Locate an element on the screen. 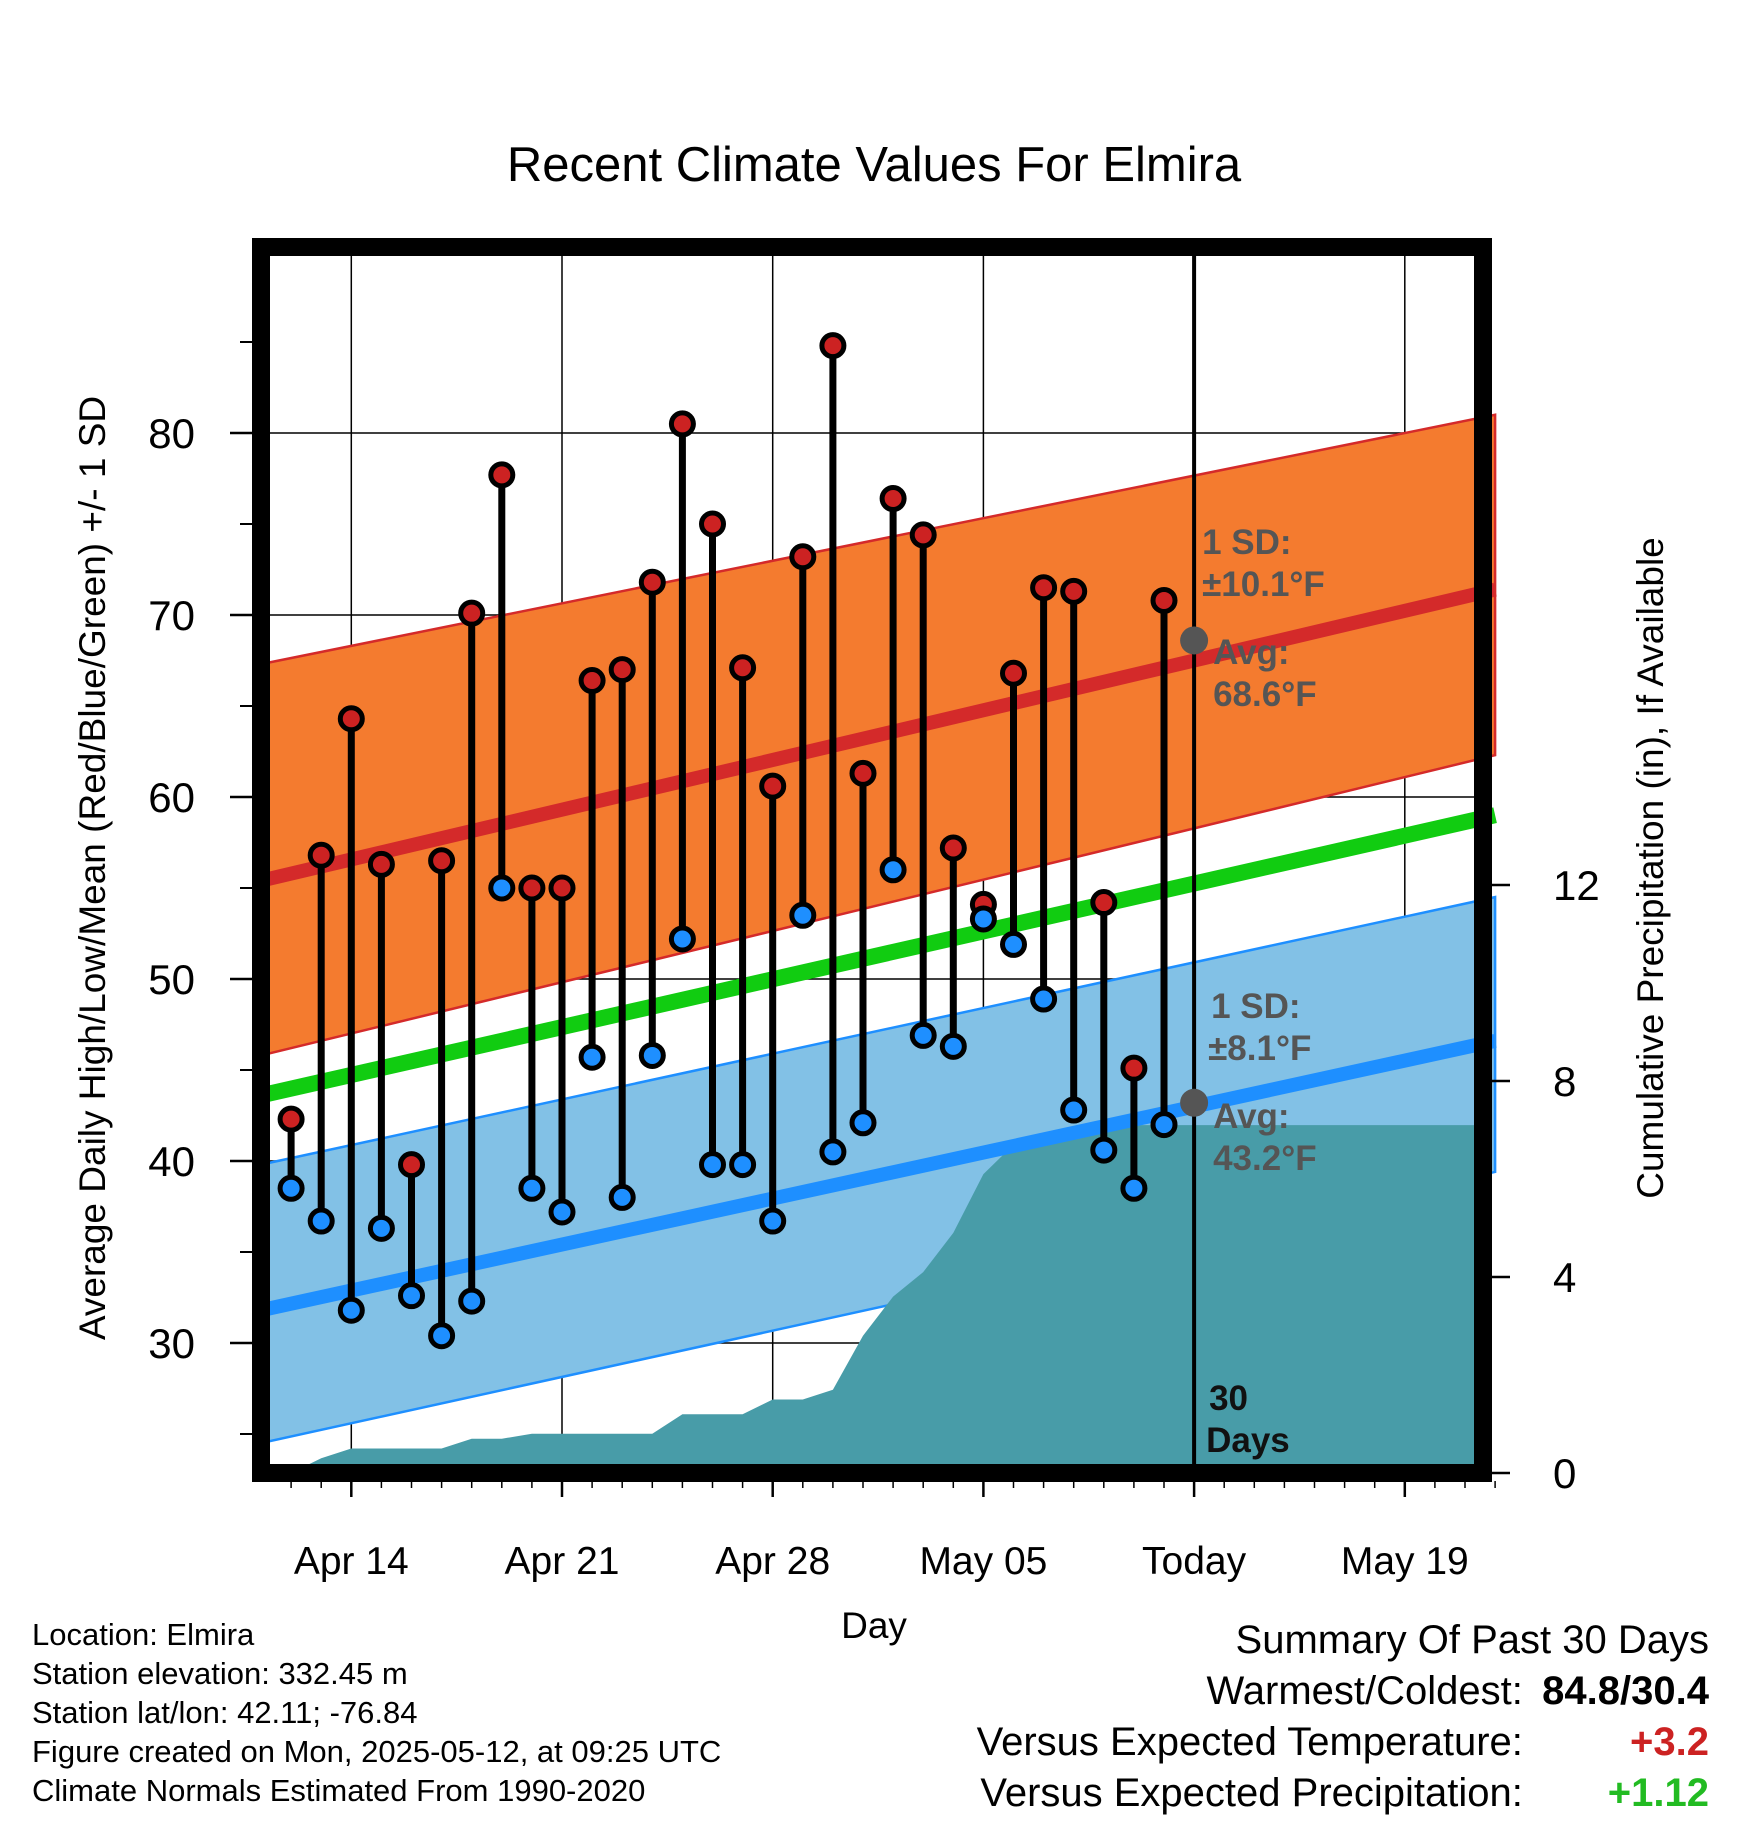 This screenshot has width=1748, height=1828. low-sd-label: 1 SD: is located at coordinates (1255, 1006).